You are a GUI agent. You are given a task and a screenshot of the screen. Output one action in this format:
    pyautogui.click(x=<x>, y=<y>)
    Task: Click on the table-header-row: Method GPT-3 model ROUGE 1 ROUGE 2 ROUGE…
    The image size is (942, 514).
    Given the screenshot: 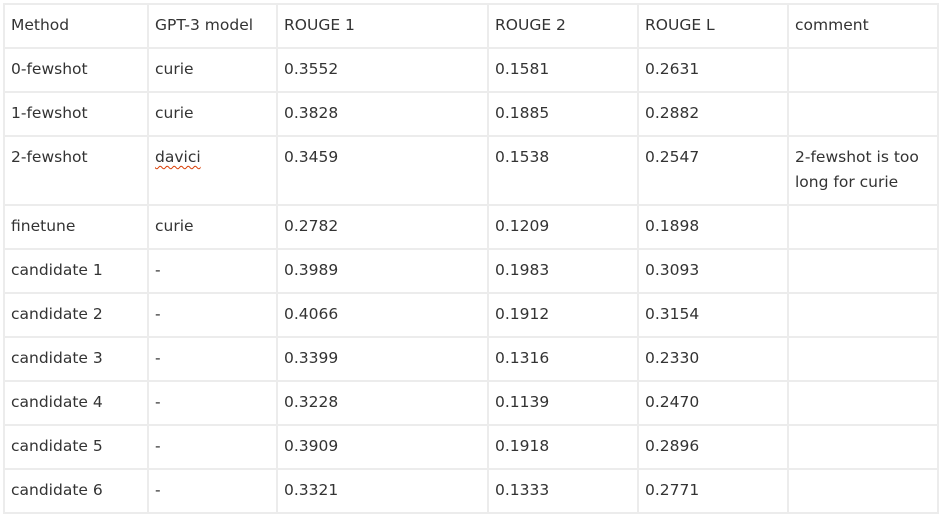 What is the action you would take?
    pyautogui.click(x=471, y=26)
    